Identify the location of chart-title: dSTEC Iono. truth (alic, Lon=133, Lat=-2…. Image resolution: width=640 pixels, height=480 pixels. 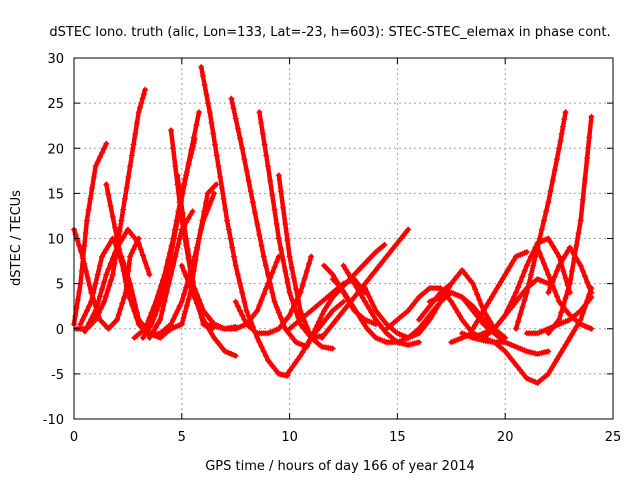
(329, 32).